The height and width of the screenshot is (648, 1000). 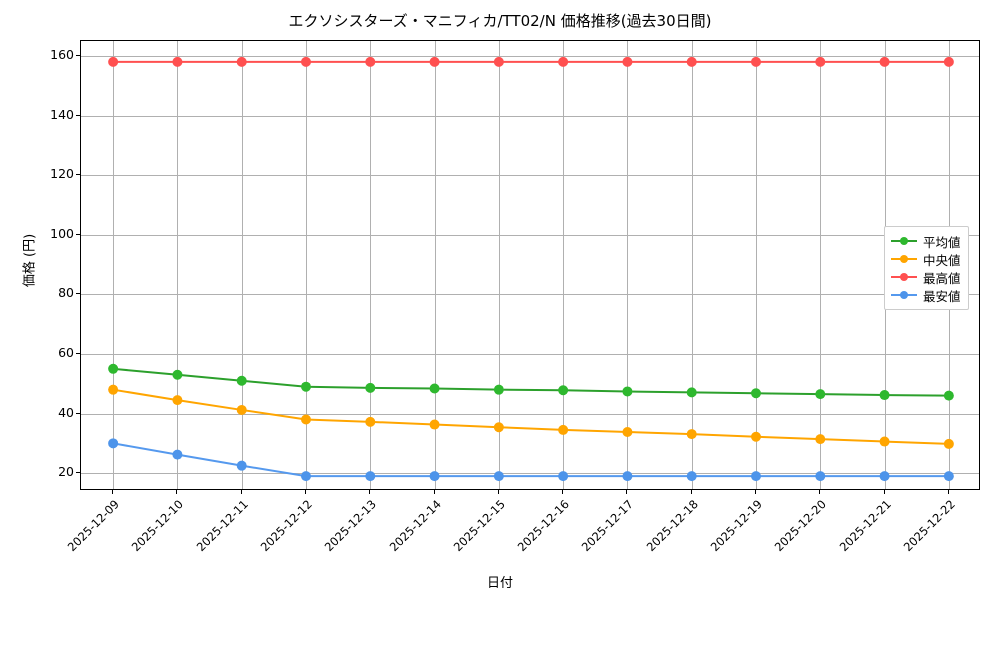 I want to click on y-tick-label: 20, so click(x=66, y=472).